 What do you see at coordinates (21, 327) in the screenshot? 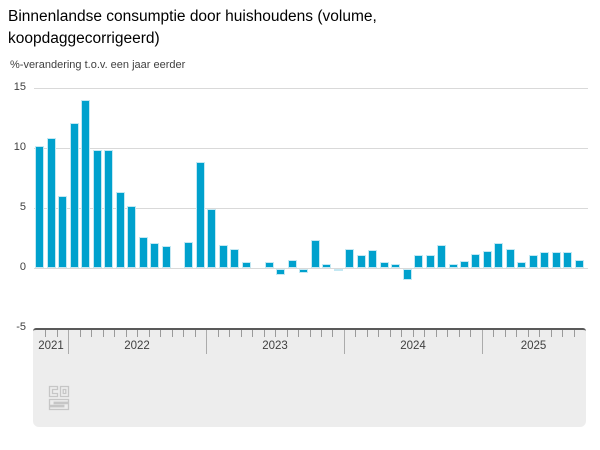
I see `y-axis-label: -5` at bounding box center [21, 327].